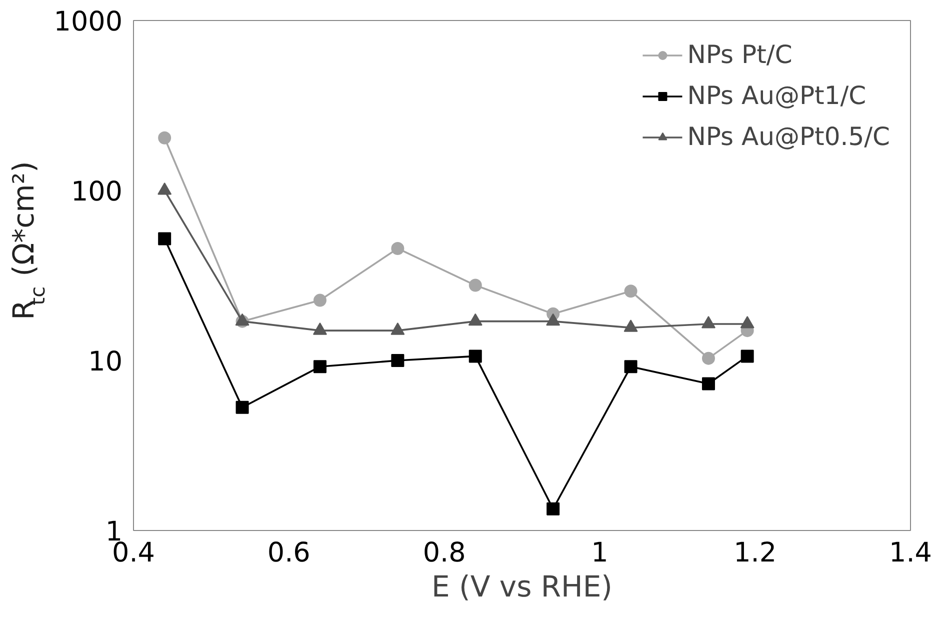 The width and height of the screenshot is (948, 639). Describe the element at coordinates (739, 54) in the screenshot. I see `legend-label: NPs Pt/C` at that location.